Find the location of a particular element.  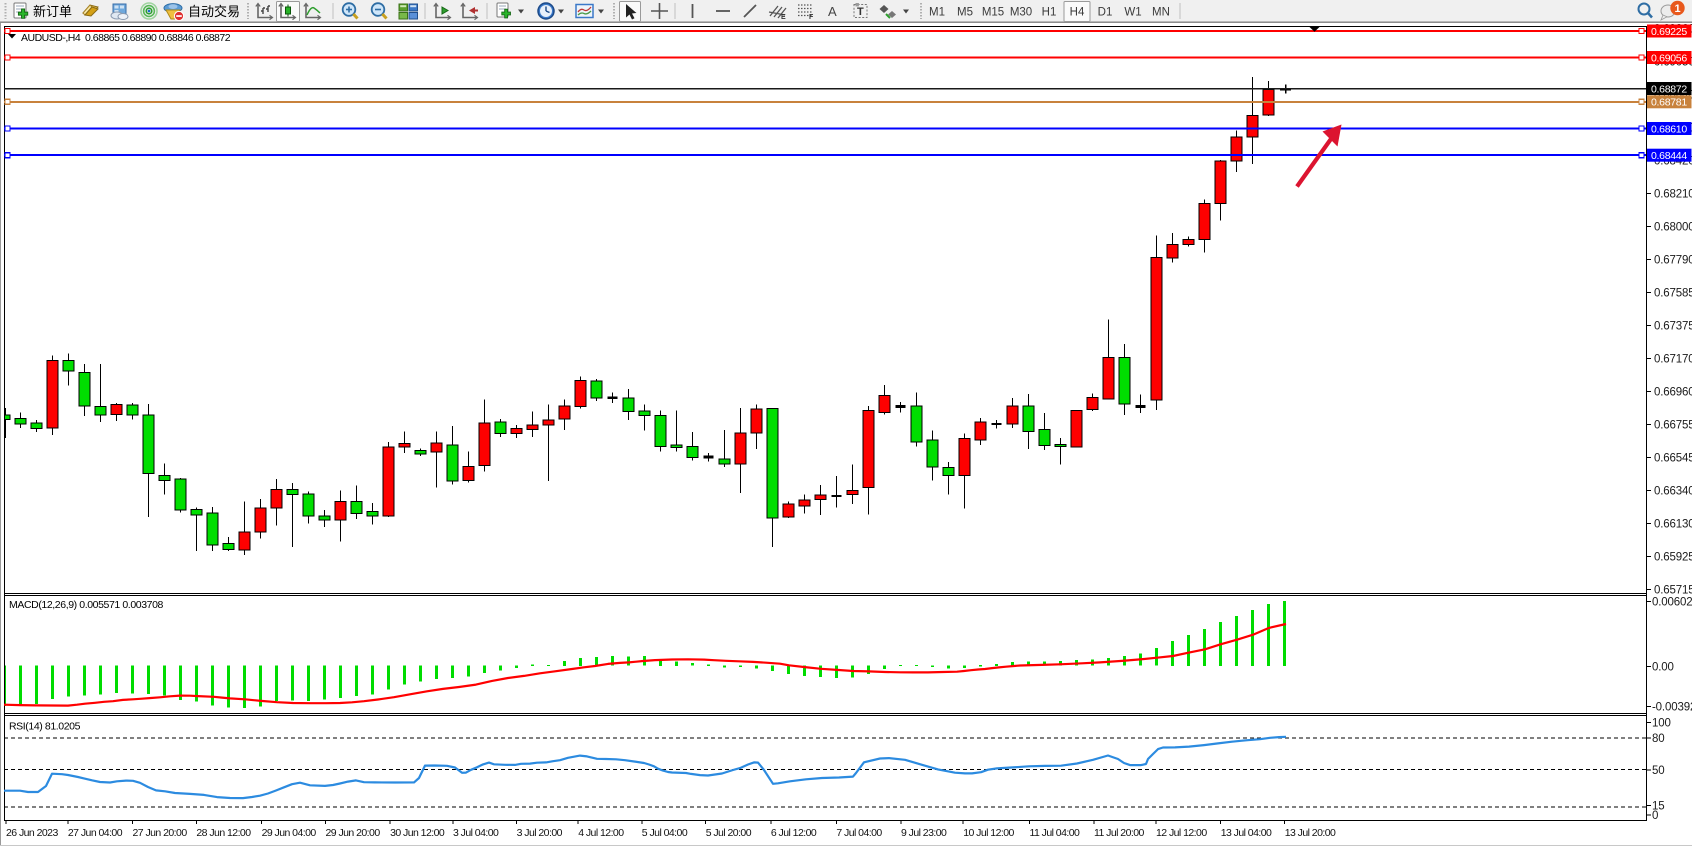

svg-text: M5 is located at coordinates (965, 13).